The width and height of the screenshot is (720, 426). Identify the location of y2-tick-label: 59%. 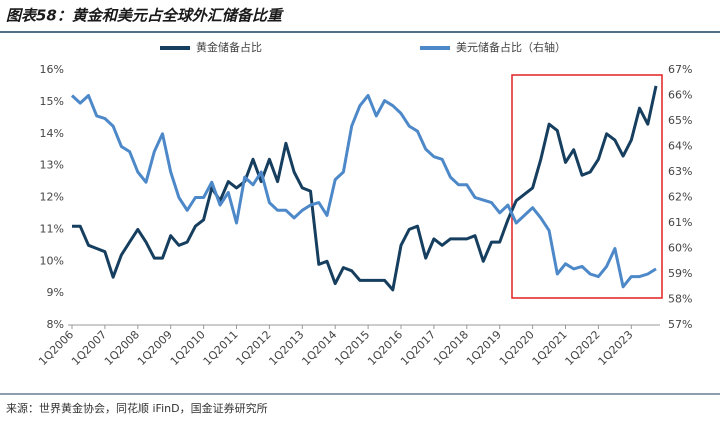
(680, 273).